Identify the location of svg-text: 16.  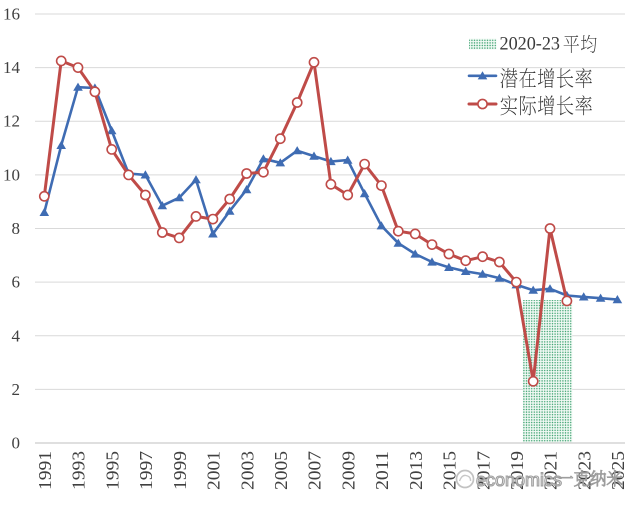
(11, 14).